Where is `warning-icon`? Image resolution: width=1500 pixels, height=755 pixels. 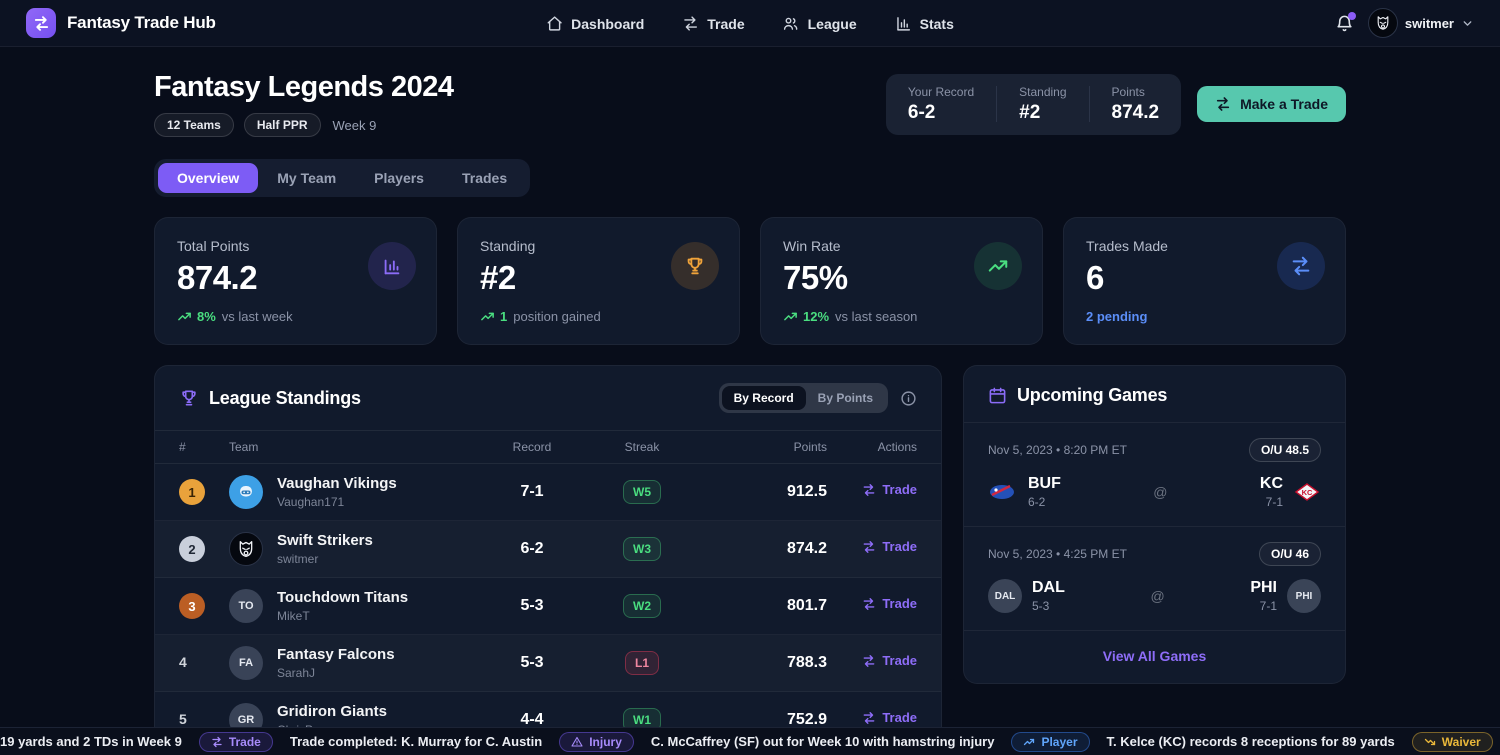
warning-icon is located at coordinates (577, 742).